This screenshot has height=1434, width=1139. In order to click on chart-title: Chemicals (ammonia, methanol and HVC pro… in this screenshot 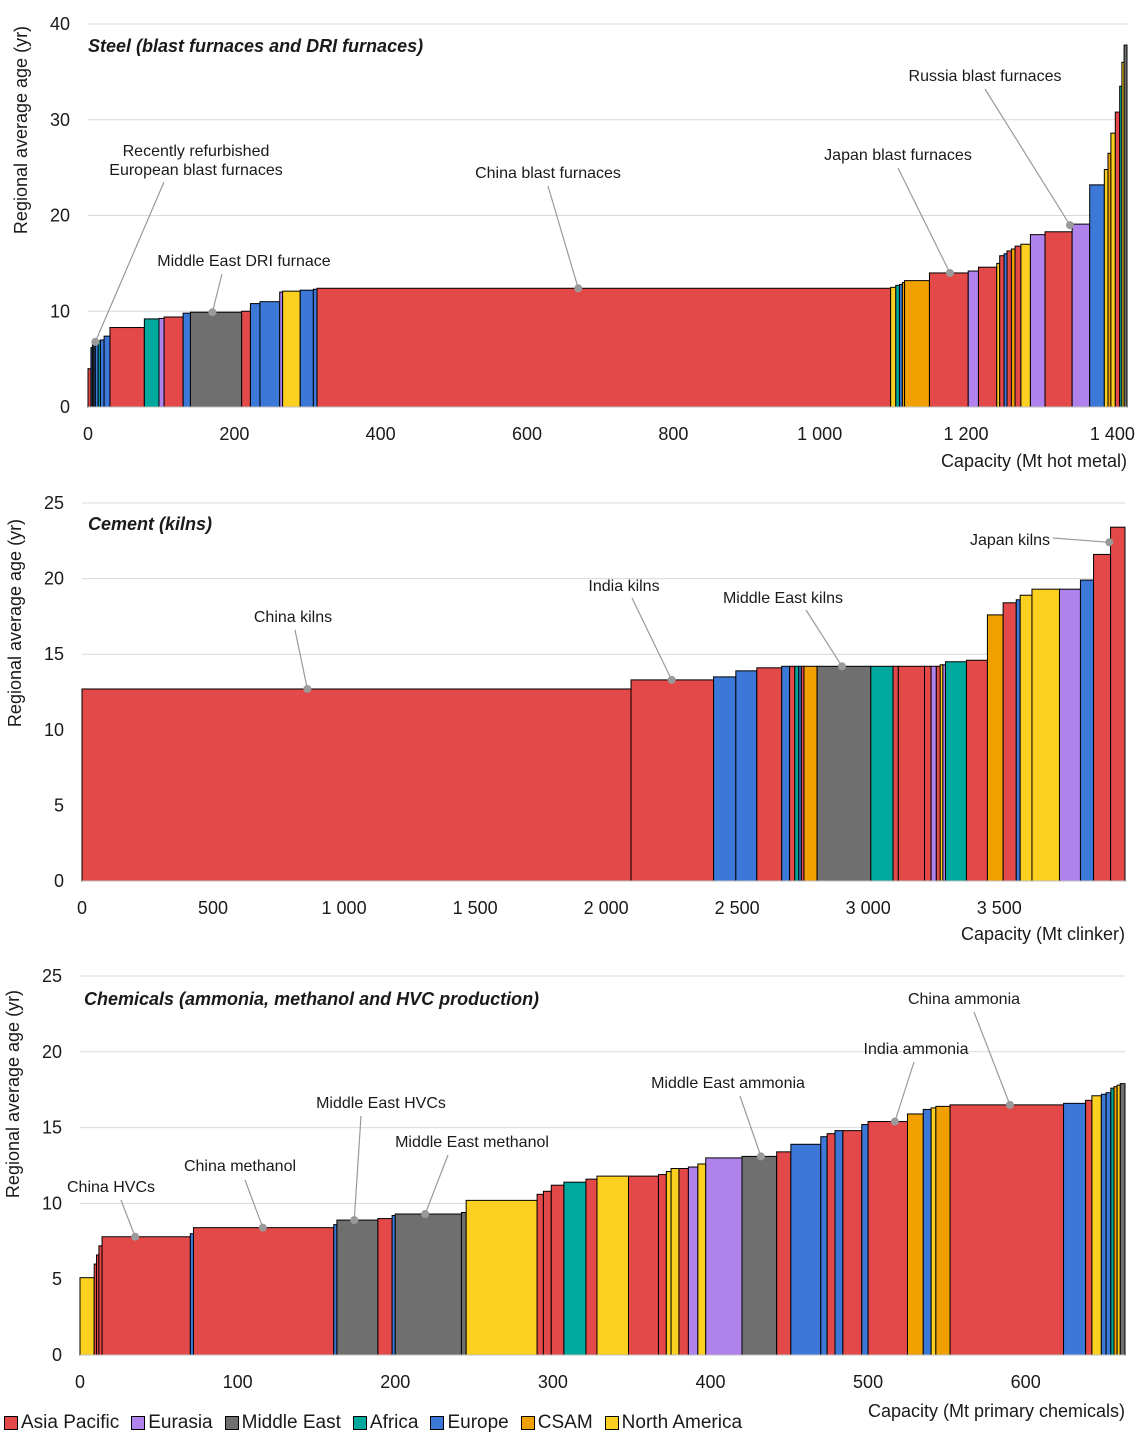, I will do `click(311, 999)`.